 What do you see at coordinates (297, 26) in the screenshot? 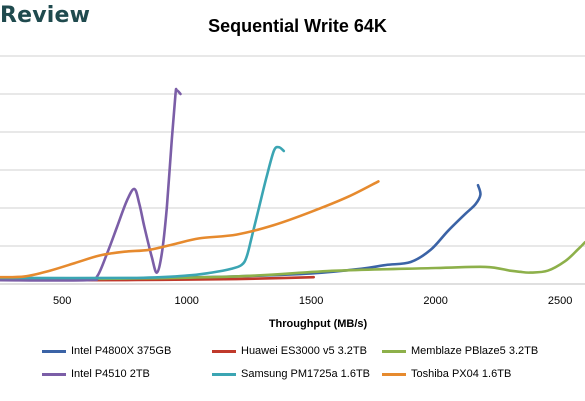
I see `chart-title: Sequential Write 64K` at bounding box center [297, 26].